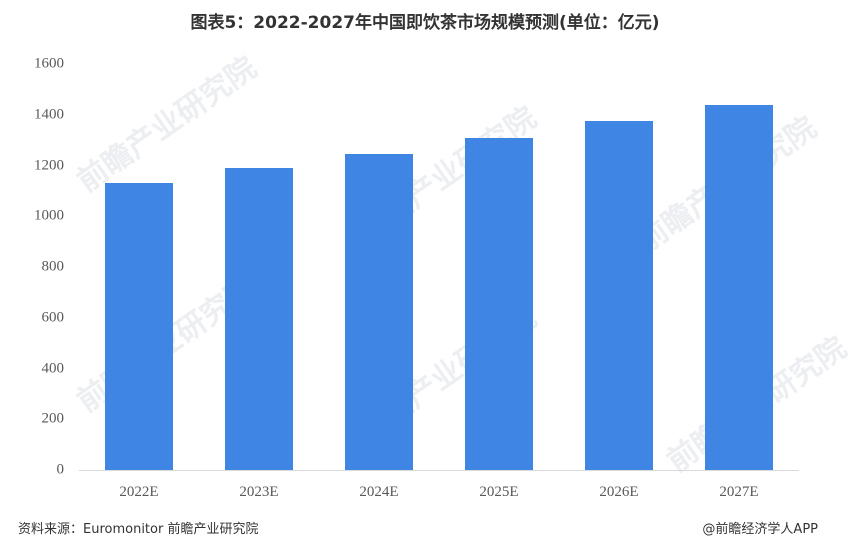  What do you see at coordinates (60, 469) in the screenshot?
I see `y-tick-label: 0` at bounding box center [60, 469].